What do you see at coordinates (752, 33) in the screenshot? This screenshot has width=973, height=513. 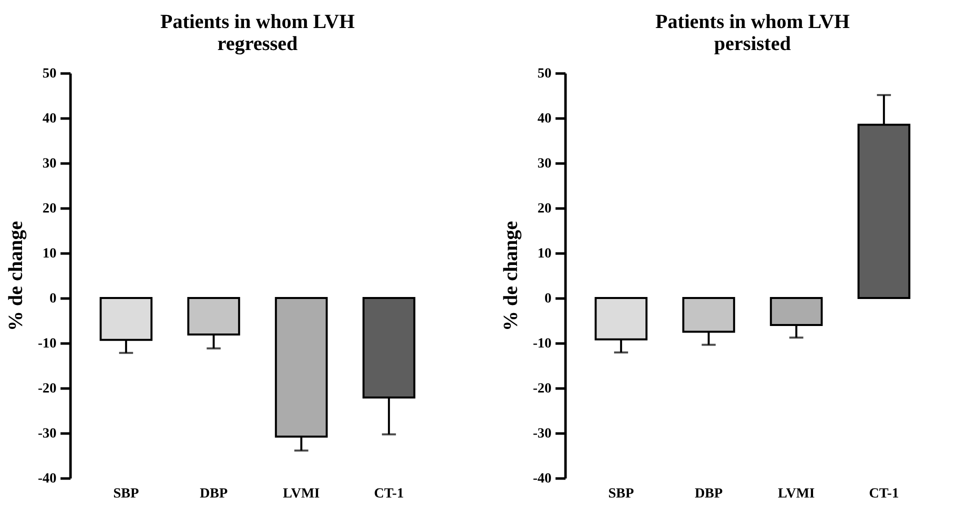 I see `chart-title: Patients in whom LVH persisted` at bounding box center [752, 33].